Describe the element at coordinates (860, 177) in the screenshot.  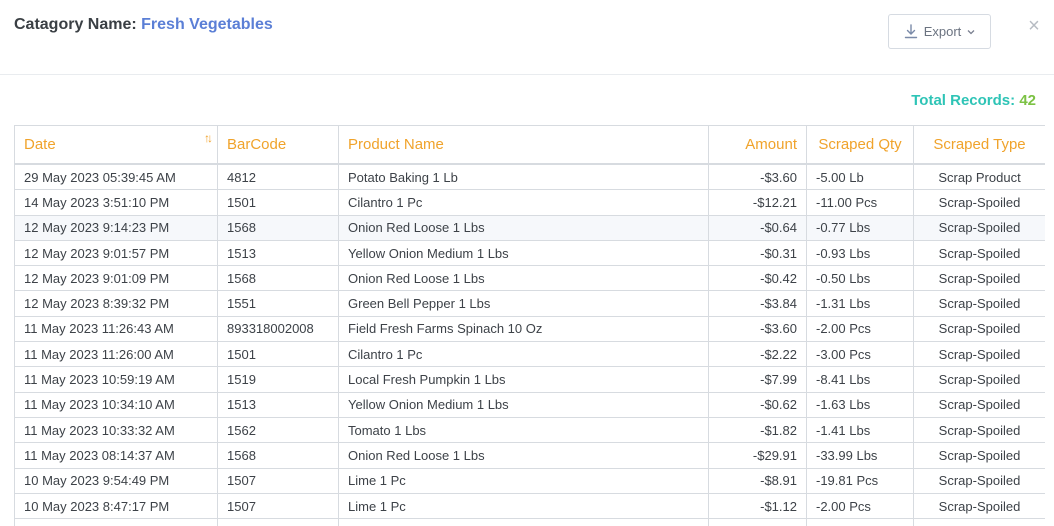
I see `cell-scraped-qty: -5.00 Lb` at that location.